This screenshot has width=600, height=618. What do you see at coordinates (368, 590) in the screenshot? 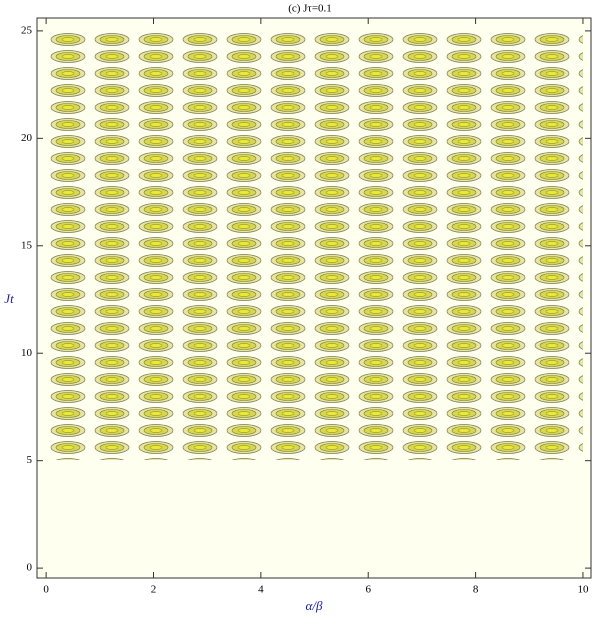
I see `x-tick-label: 6` at bounding box center [368, 590].